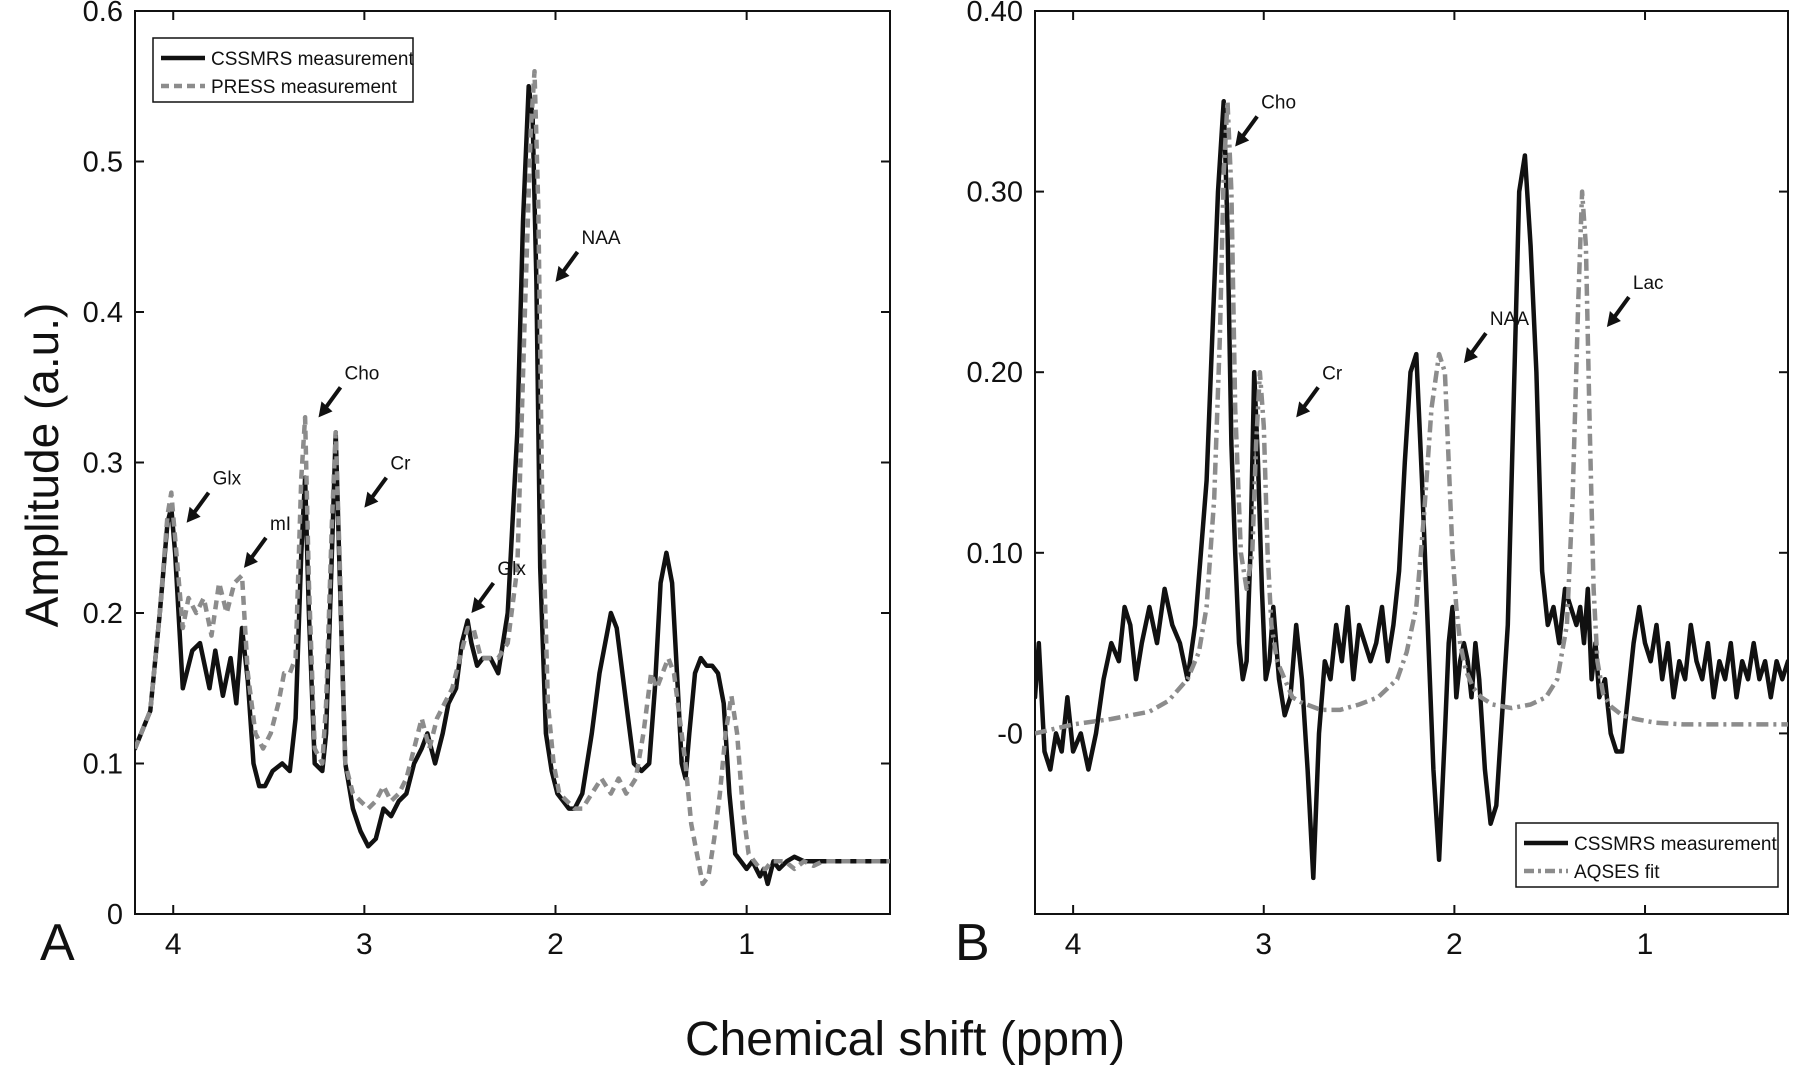  What do you see at coordinates (1617, 872) in the screenshot?
I see `legend-label: AQSES fit` at bounding box center [1617, 872].